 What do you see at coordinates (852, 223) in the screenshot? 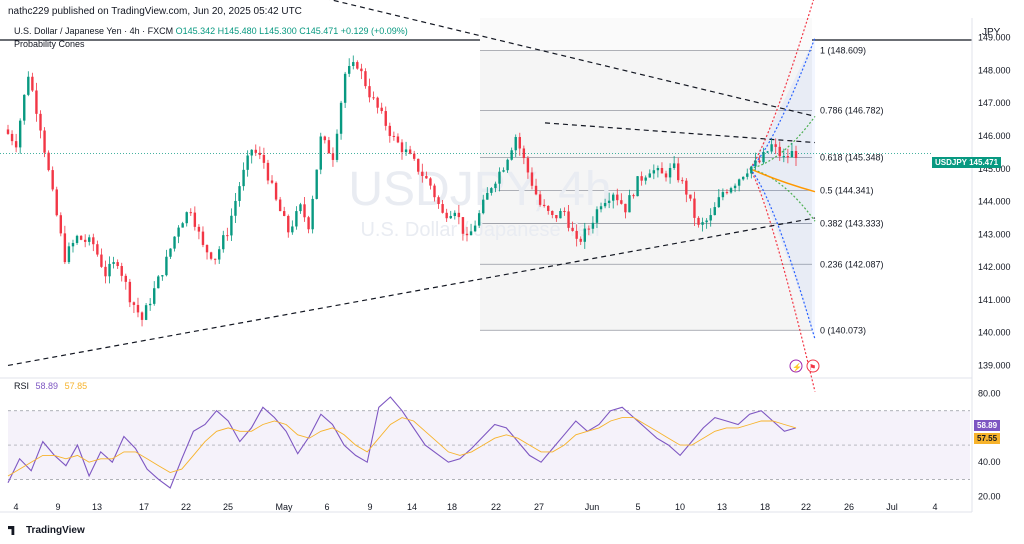
I see `fib-level-label: 0.382 (143.333)` at bounding box center [852, 223].